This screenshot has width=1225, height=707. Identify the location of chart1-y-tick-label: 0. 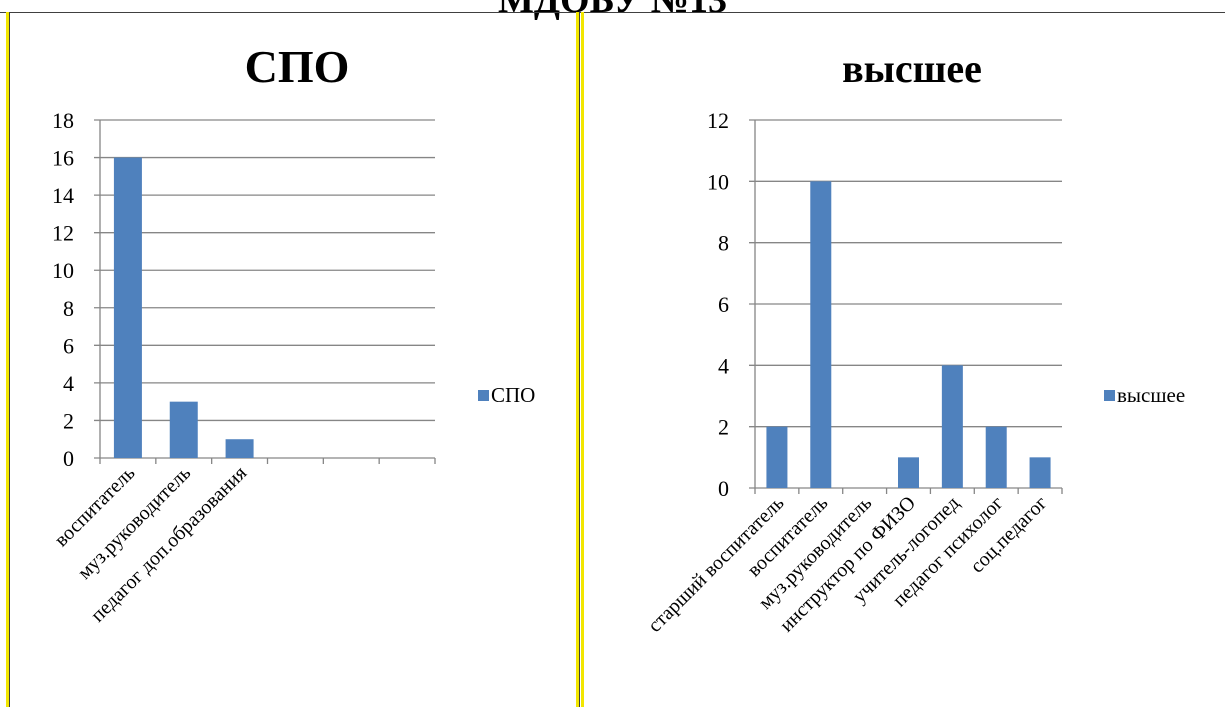
(68, 458).